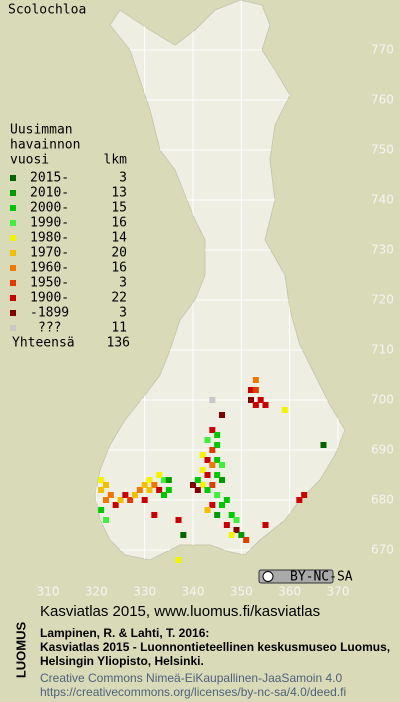 The width and height of the screenshot is (400, 702). What do you see at coordinates (47, 10) in the screenshot?
I see `title: Scolochloa` at bounding box center [47, 10].